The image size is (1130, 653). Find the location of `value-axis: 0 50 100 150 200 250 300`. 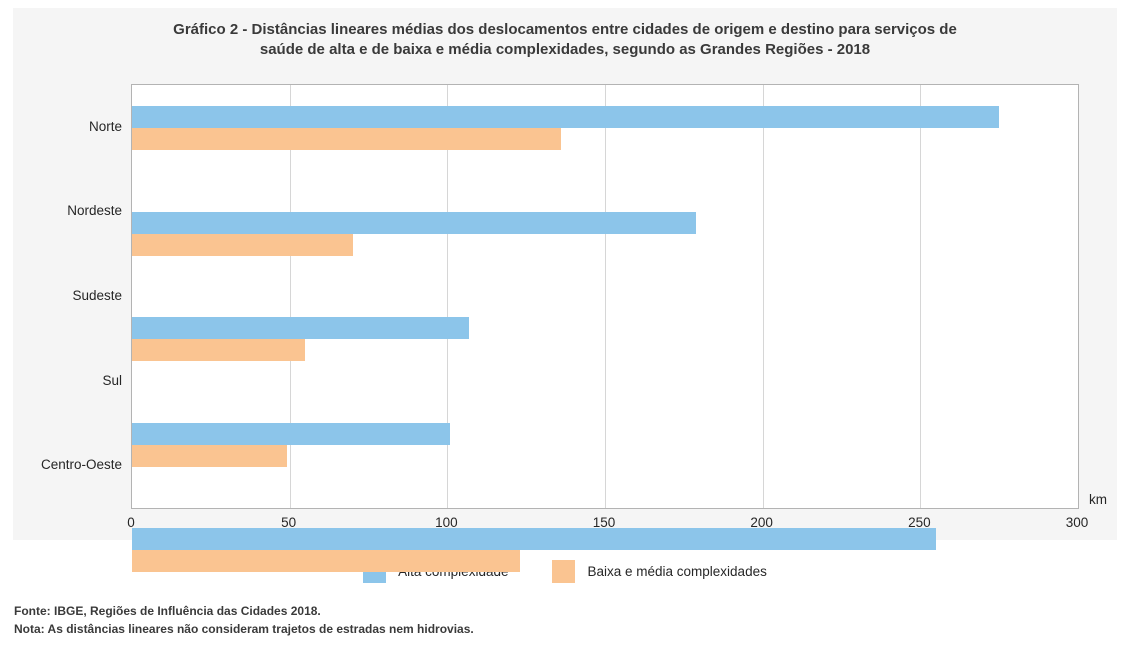

value-axis: 0 50 100 150 200 250 300 is located at coordinates (607, 524).